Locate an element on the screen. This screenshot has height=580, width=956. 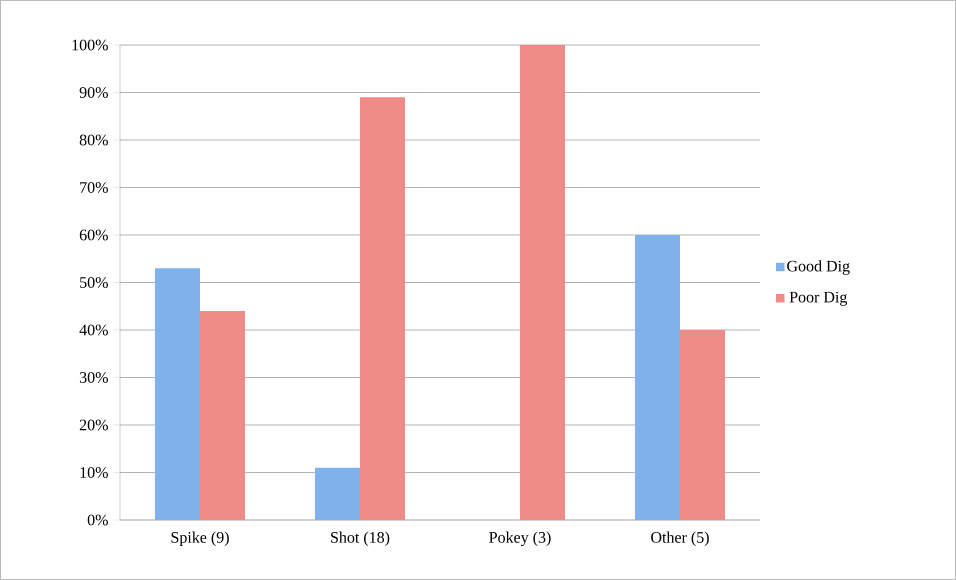
x-tick-label: Pokey (3) is located at coordinates (520, 539).